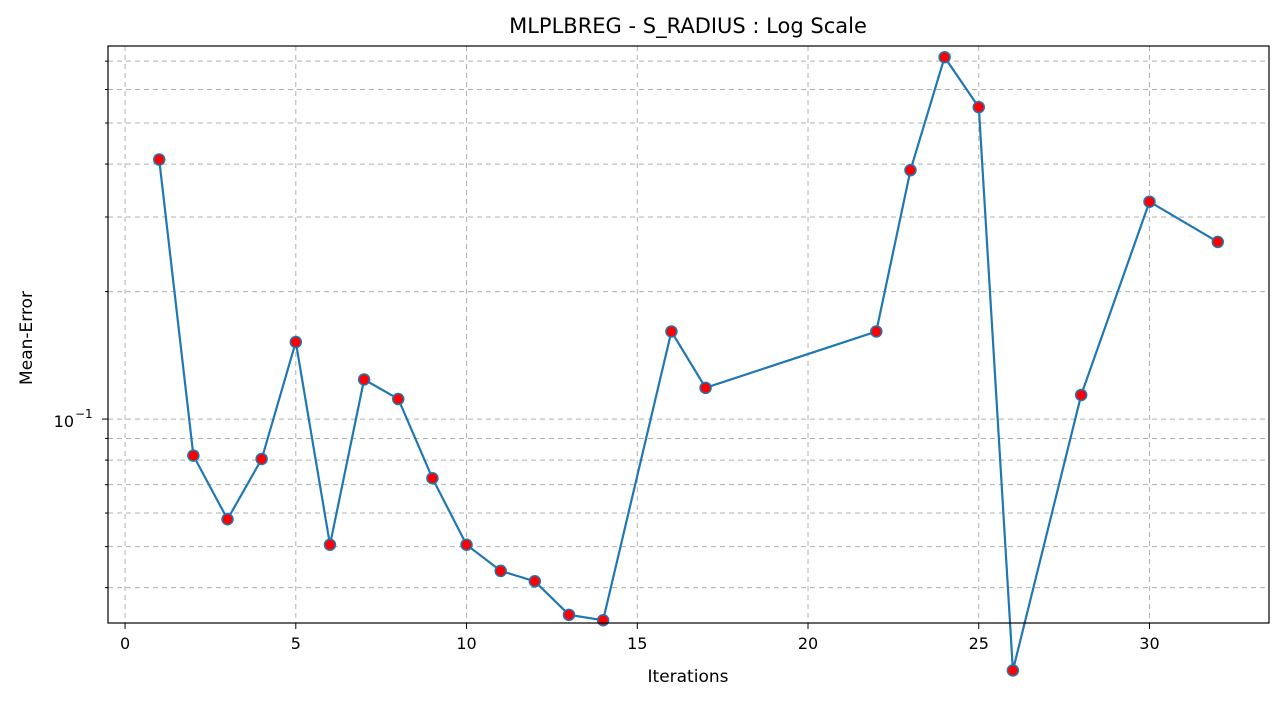 Image resolution: width=1284 pixels, height=701 pixels. Describe the element at coordinates (637, 643) in the screenshot. I see `x-tick-label: 15` at that location.